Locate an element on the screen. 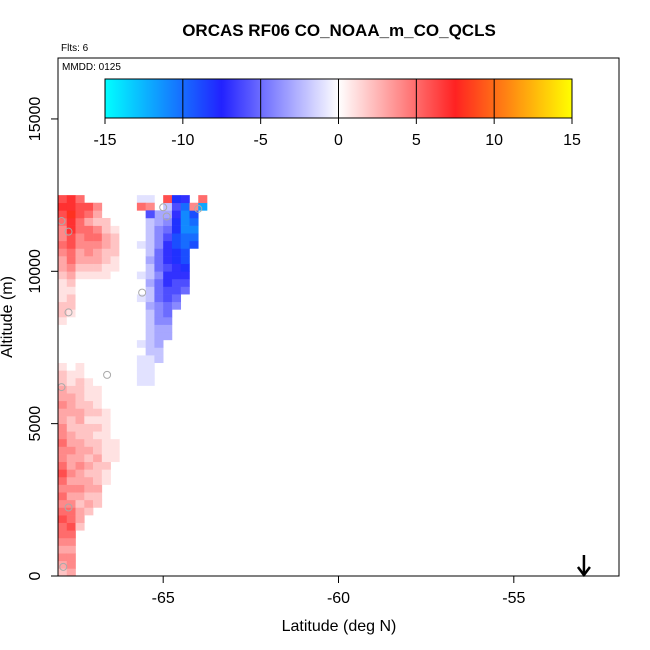  heatmap-cells is located at coordinates (133, 386).